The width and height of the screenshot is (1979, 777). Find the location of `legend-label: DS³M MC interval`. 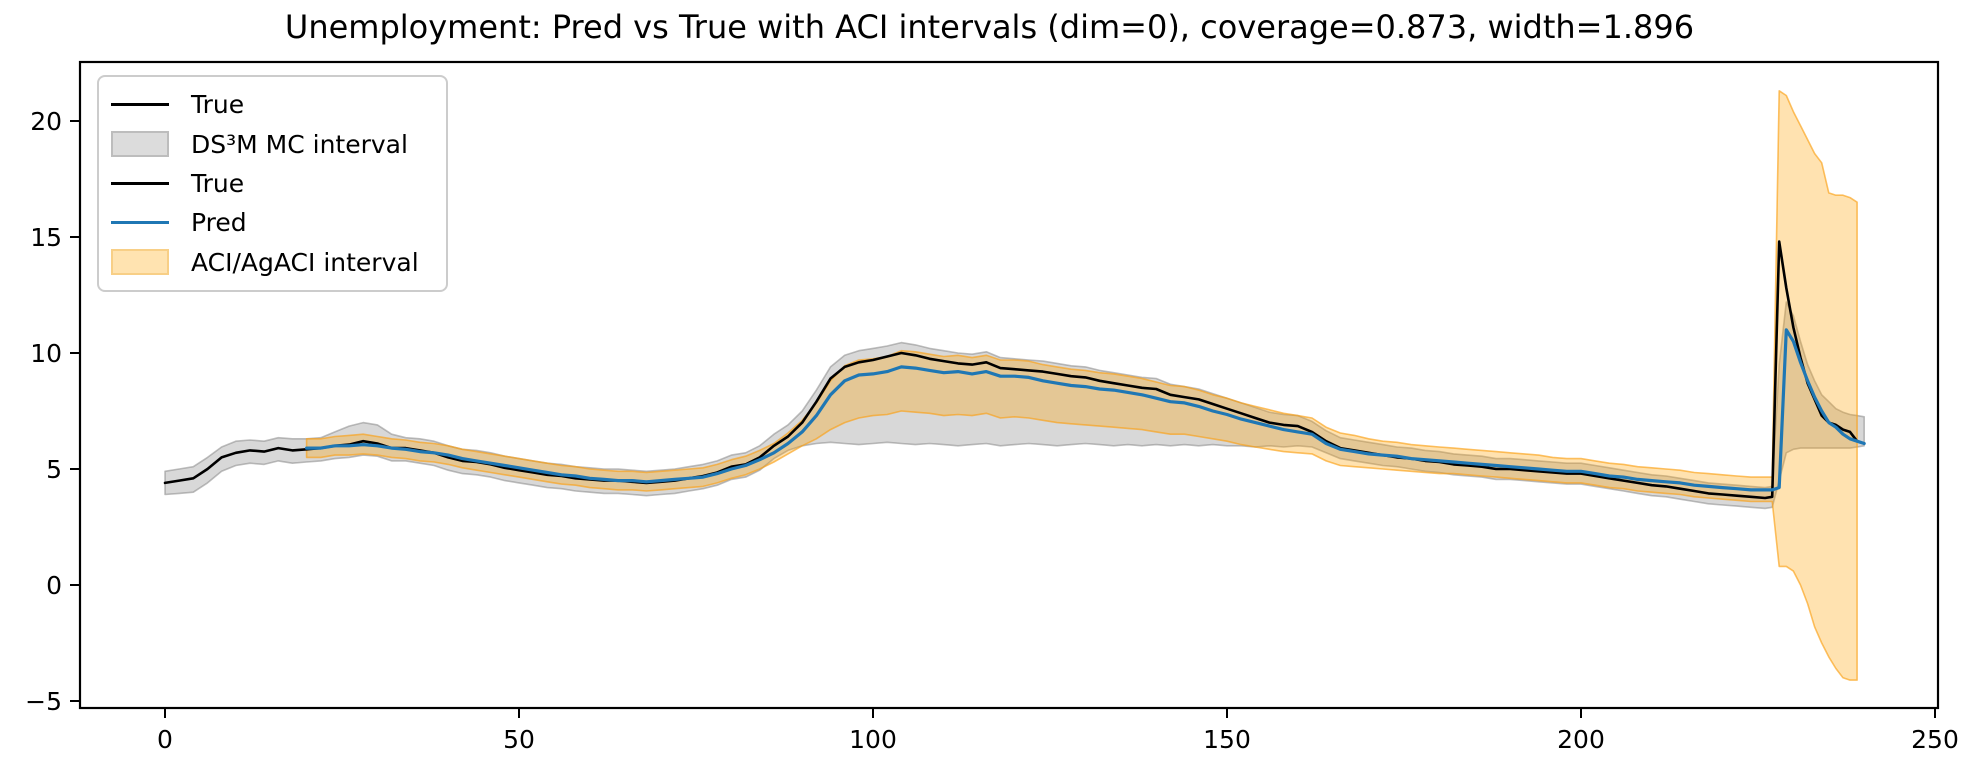

legend-label: DS³M MC interval is located at coordinates (299, 144).